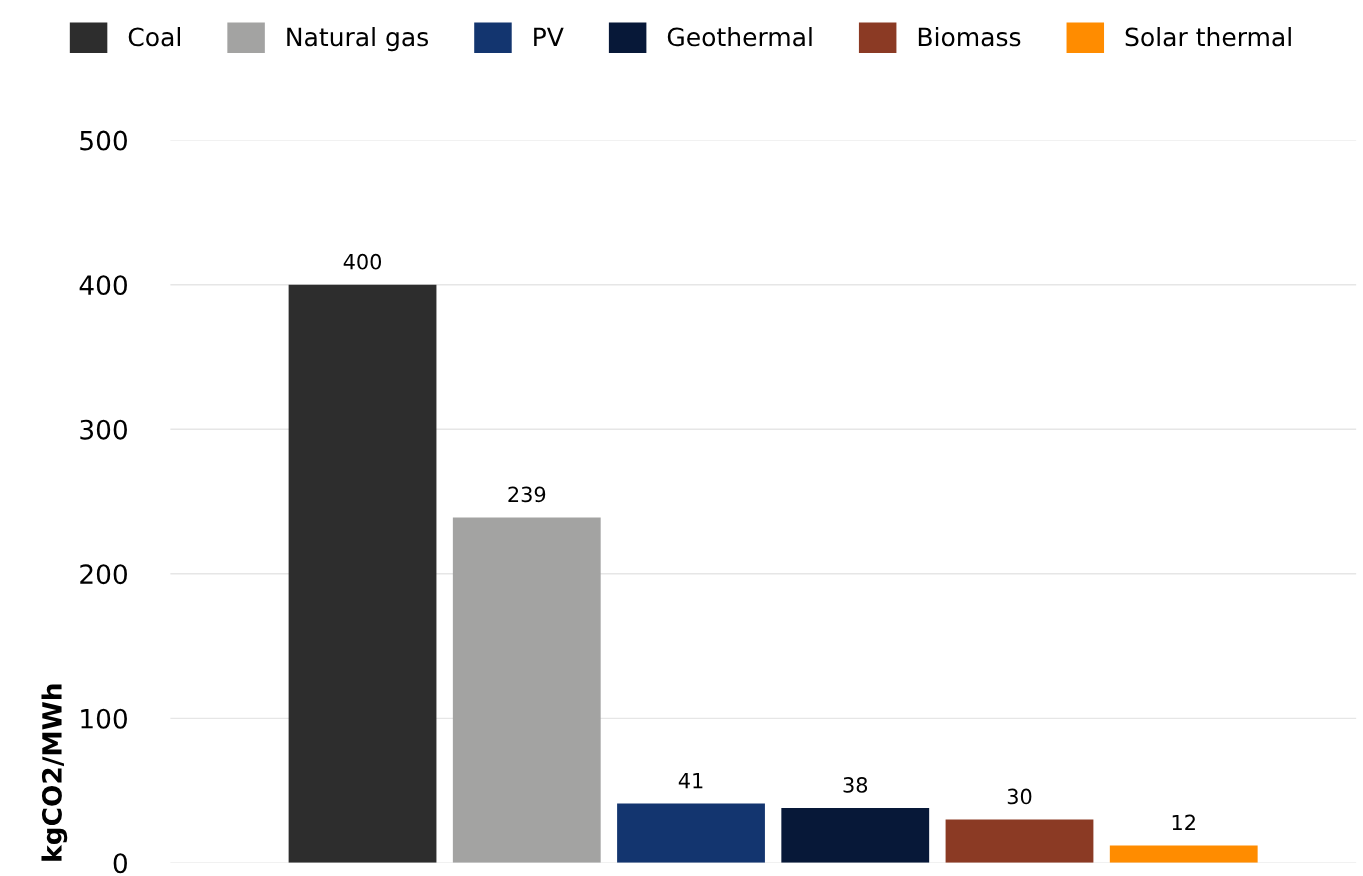 Image resolution: width=1363 pixels, height=876 pixels. What do you see at coordinates (104, 718) in the screenshot?
I see `y-tick-label: 100` at bounding box center [104, 718].